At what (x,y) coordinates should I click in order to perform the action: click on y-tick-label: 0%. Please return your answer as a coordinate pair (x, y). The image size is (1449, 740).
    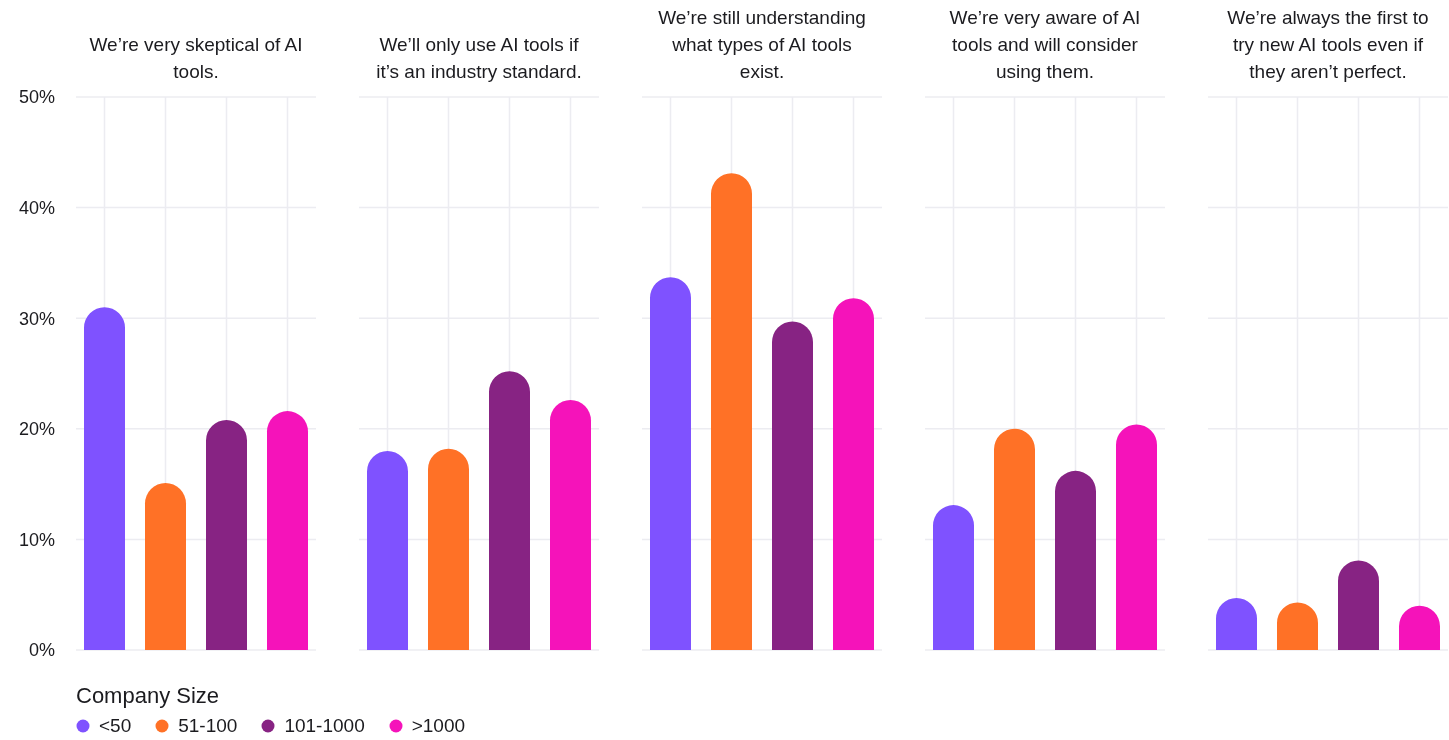
    Looking at the image, I should click on (41, 650).